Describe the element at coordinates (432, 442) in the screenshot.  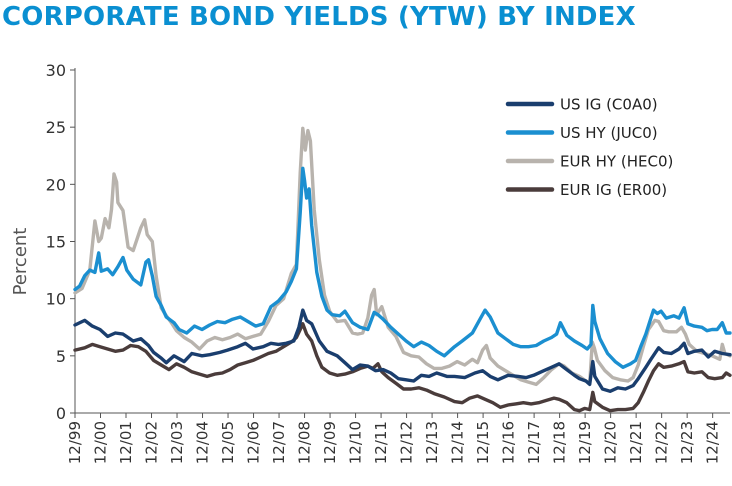
I see `x-tick-label: 12/13` at that location.